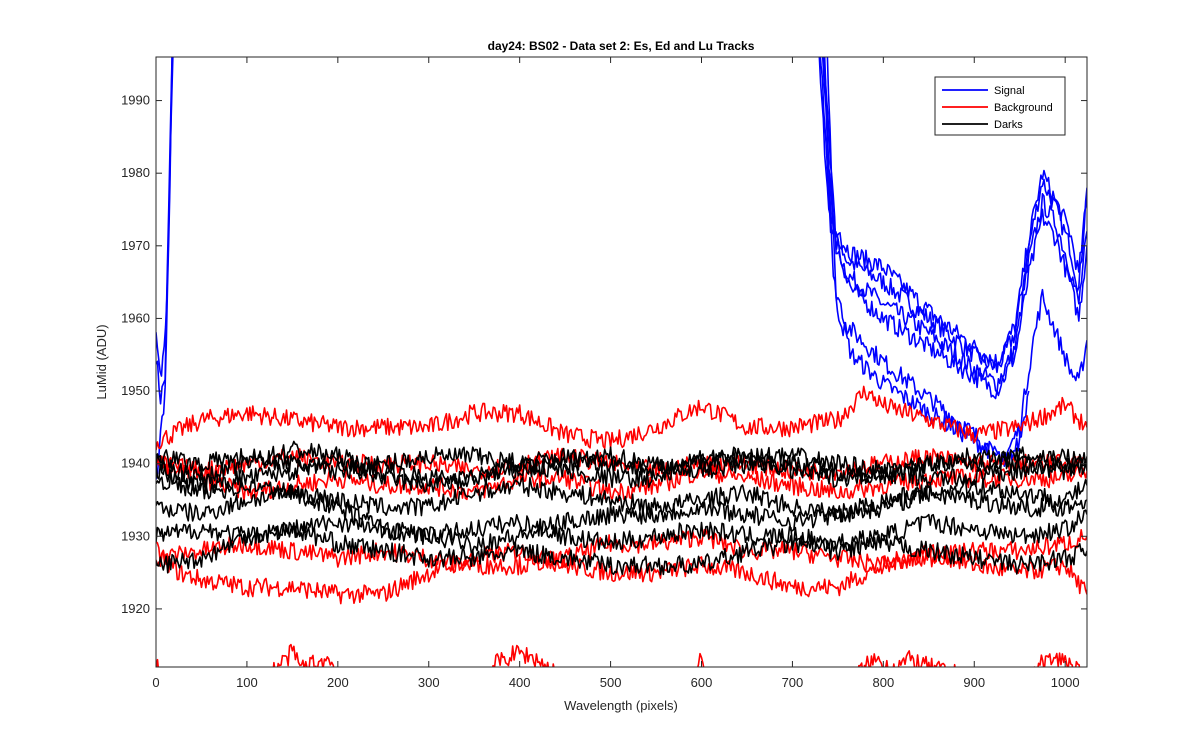  Describe the element at coordinates (1009, 91) in the screenshot. I see `legend-label-signal: Signal` at that location.